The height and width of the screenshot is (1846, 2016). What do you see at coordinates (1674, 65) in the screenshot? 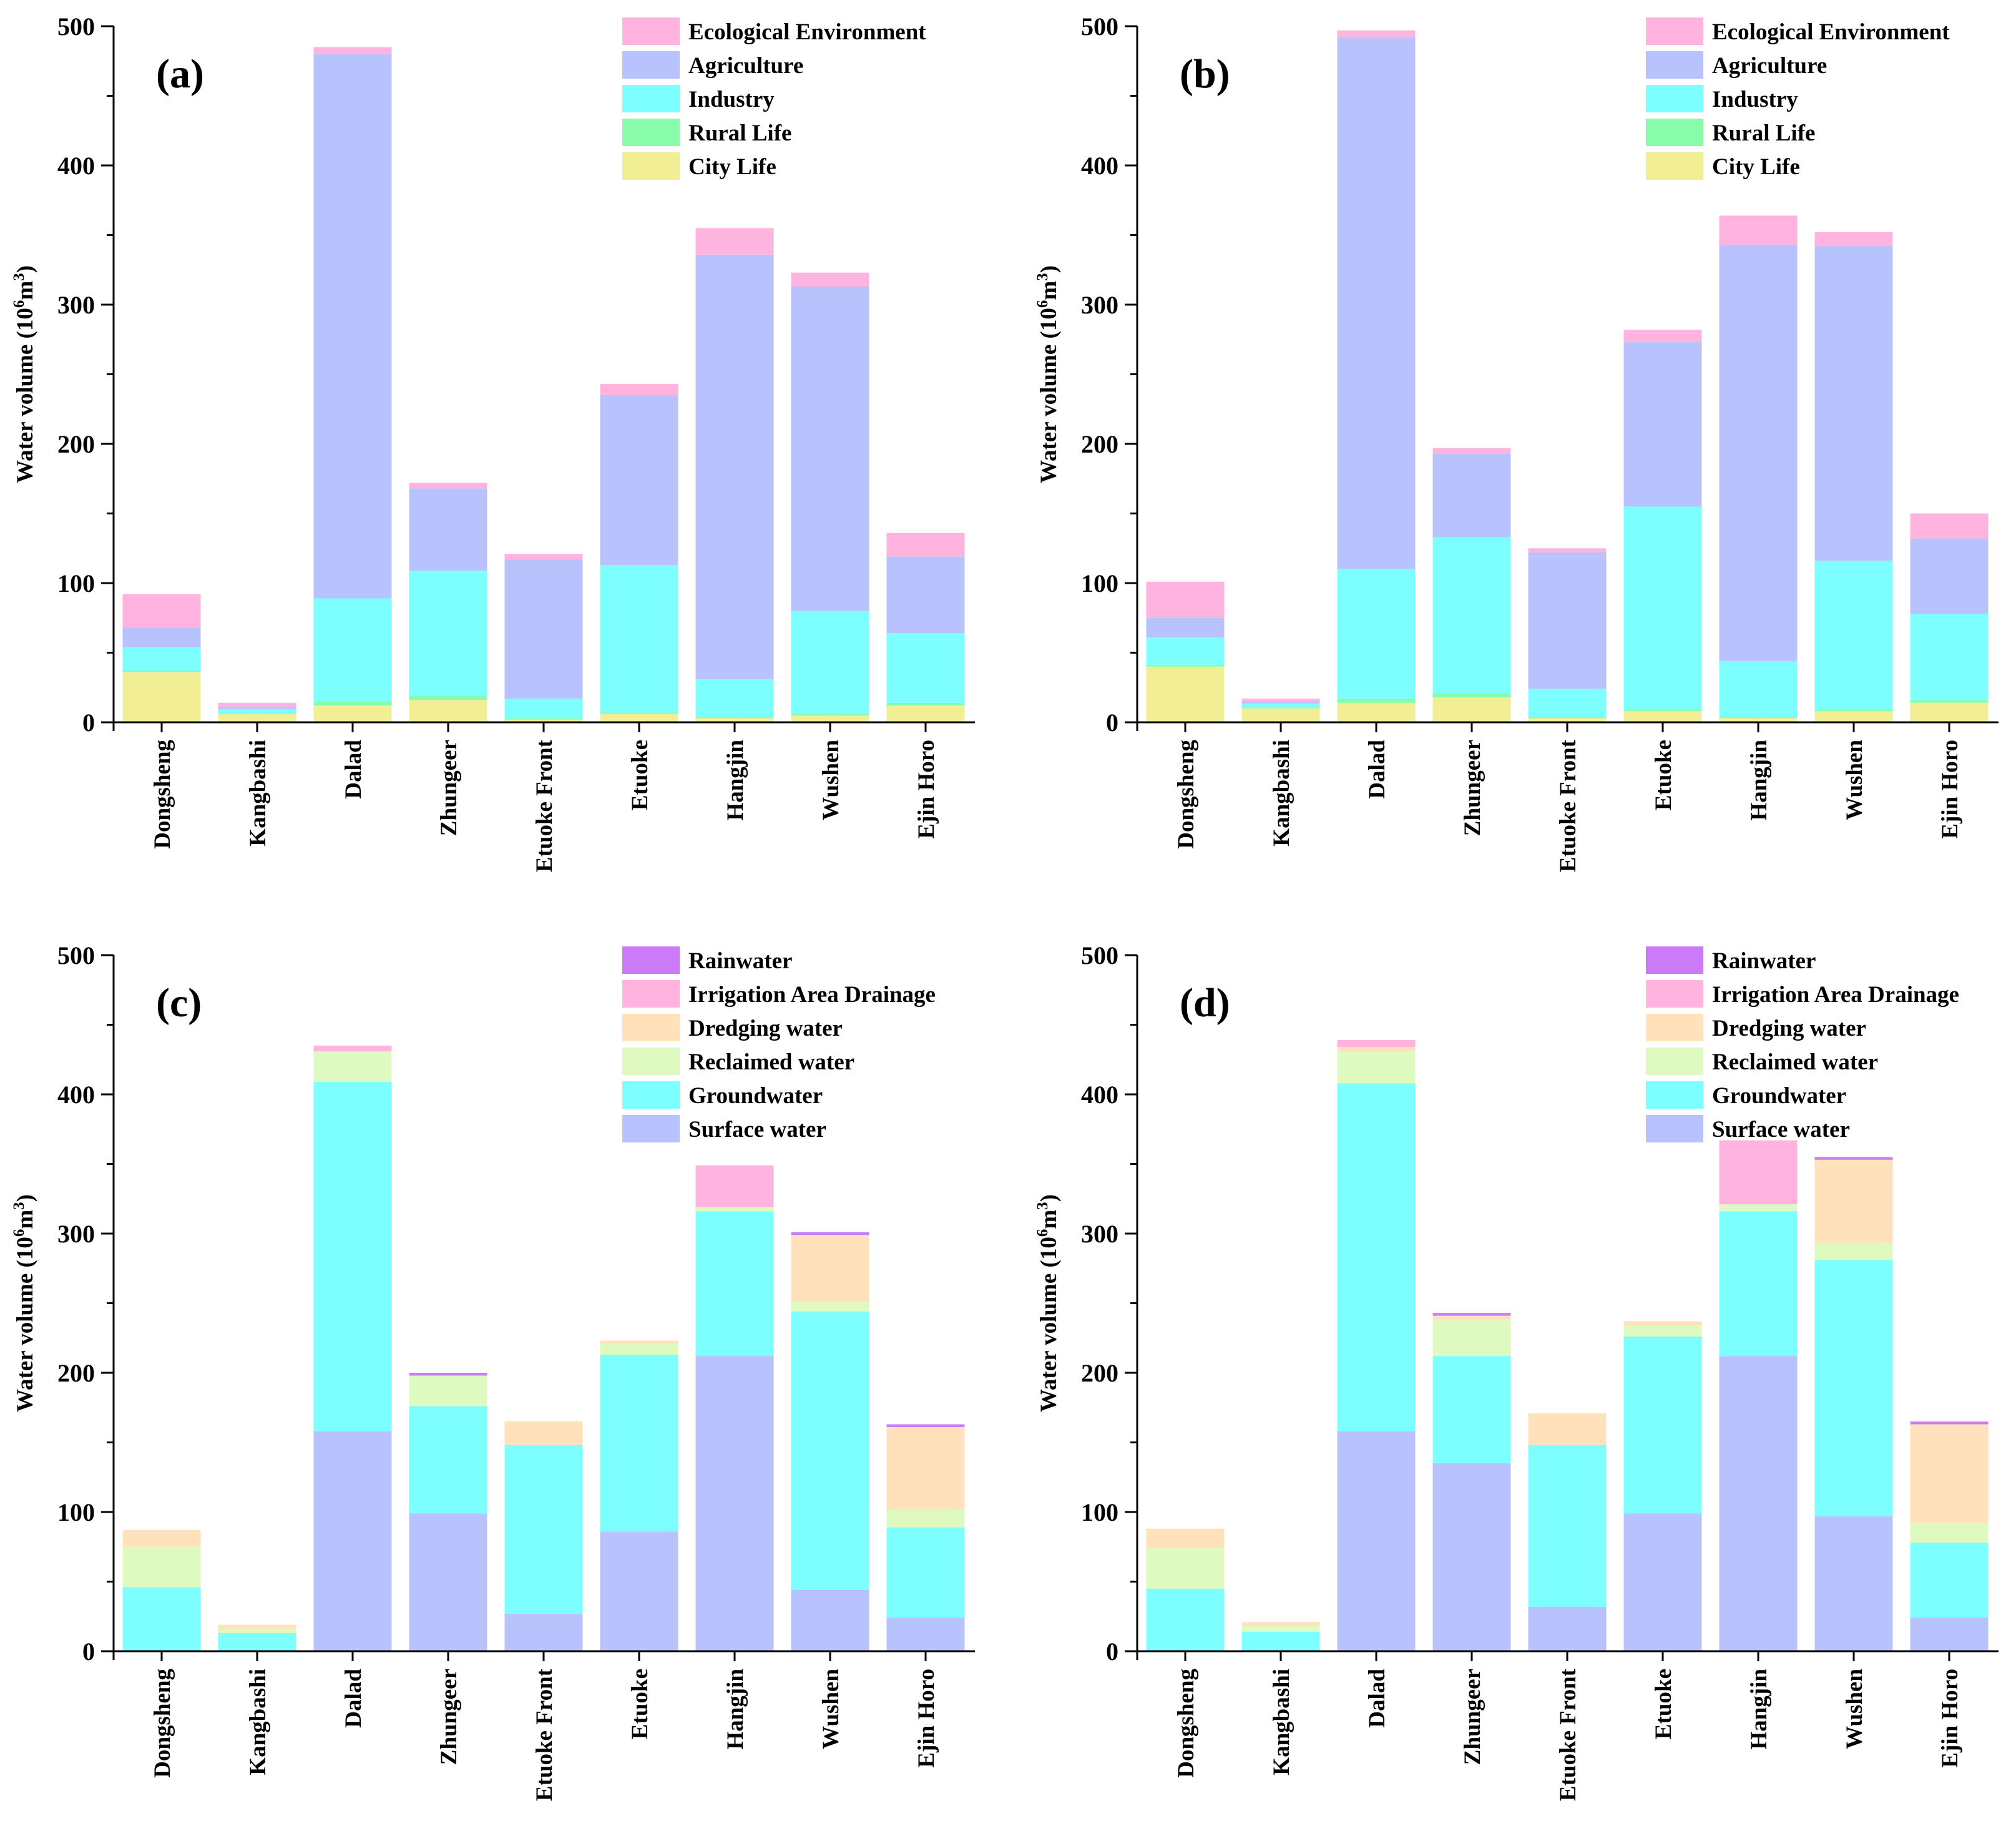
I see `legend-swatch-agriculture` at bounding box center [1674, 65].